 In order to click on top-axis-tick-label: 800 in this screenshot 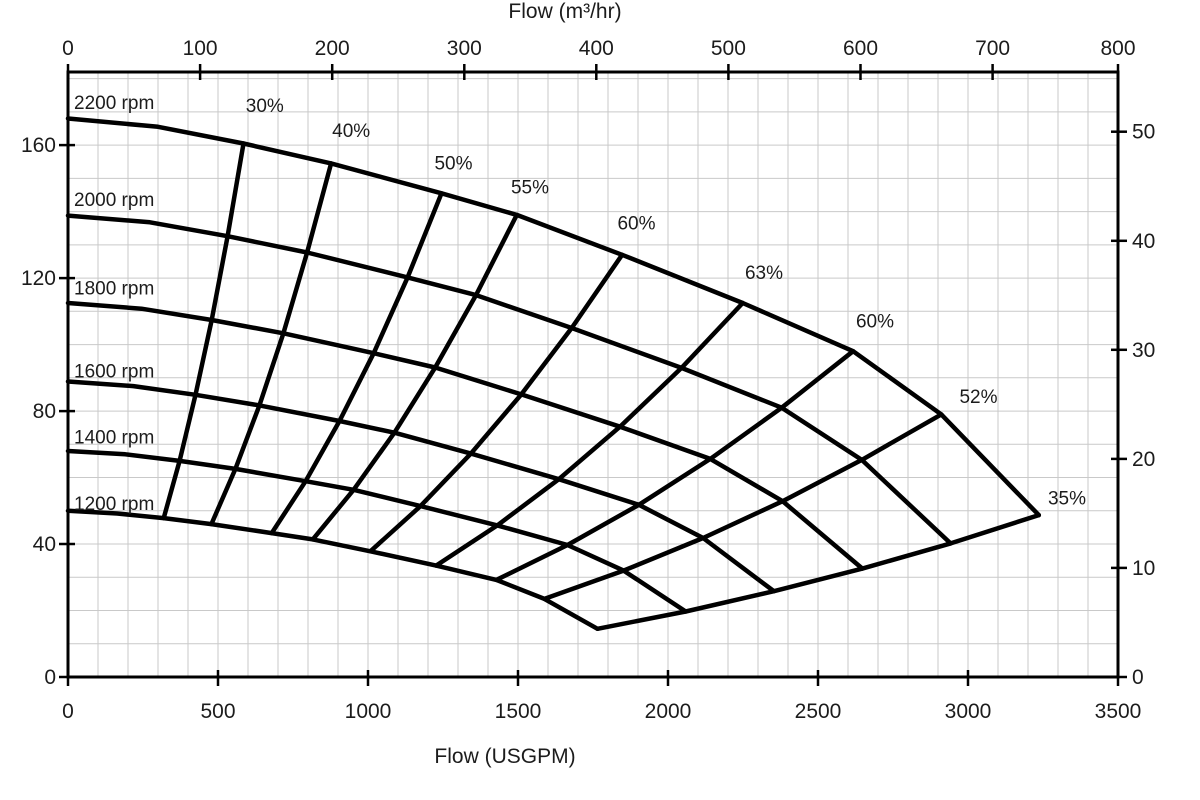, I will do `click(1117, 48)`.